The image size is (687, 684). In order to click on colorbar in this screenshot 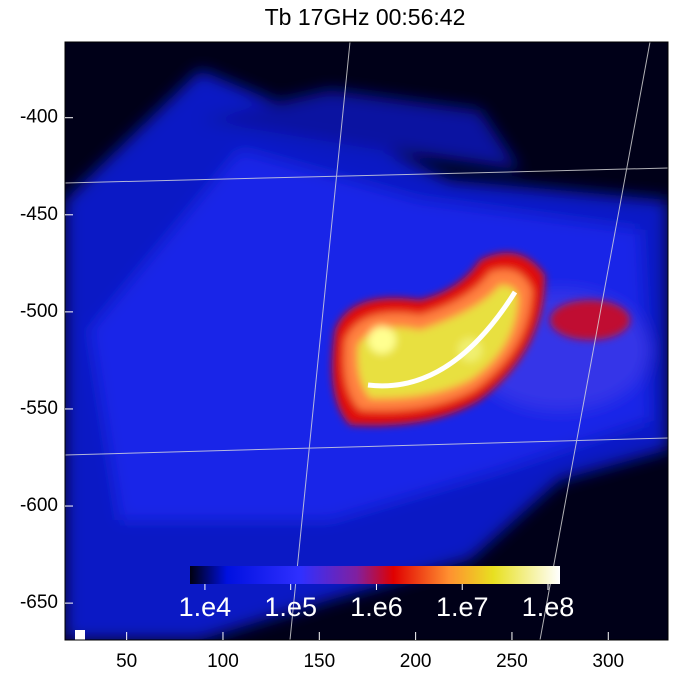, I will do `click(375, 575)`.